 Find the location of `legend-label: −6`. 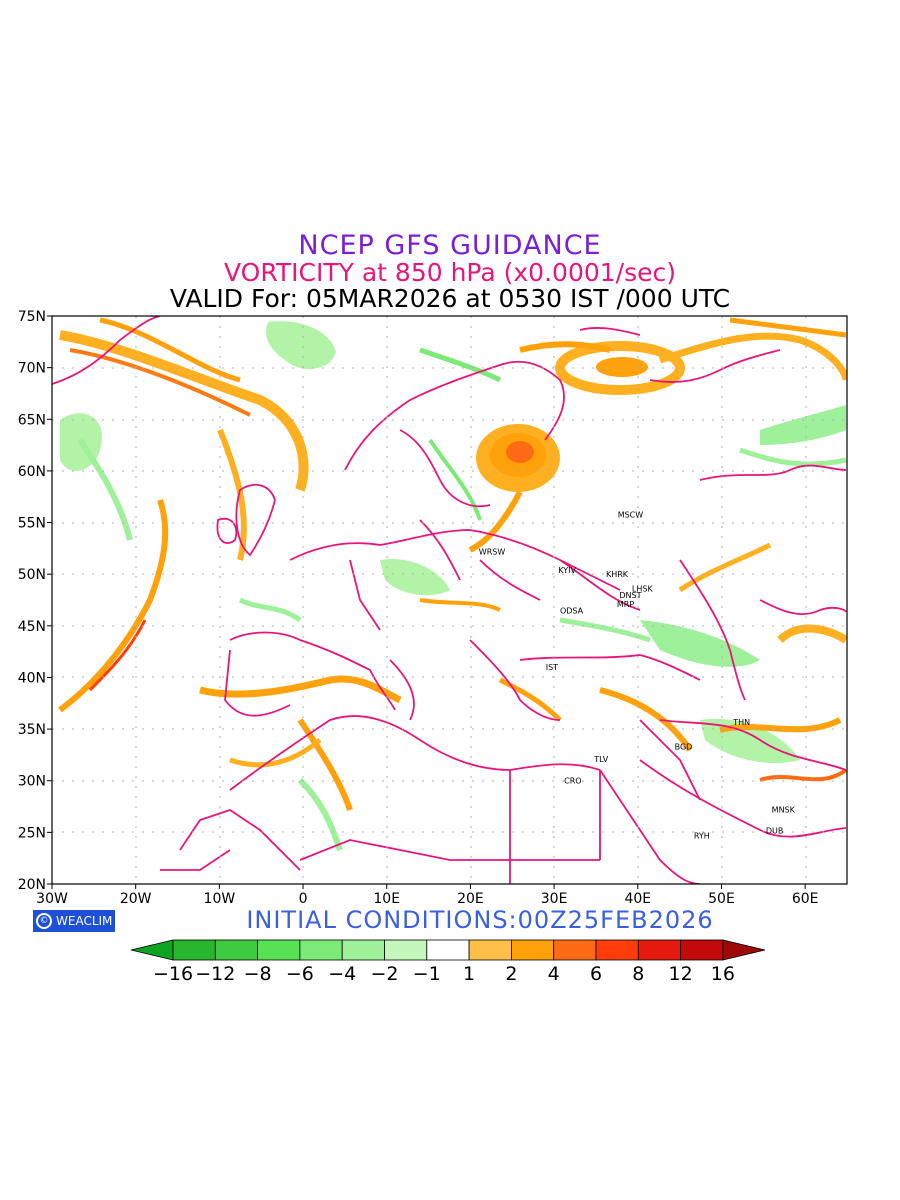

legend-label: −6 is located at coordinates (300, 974).